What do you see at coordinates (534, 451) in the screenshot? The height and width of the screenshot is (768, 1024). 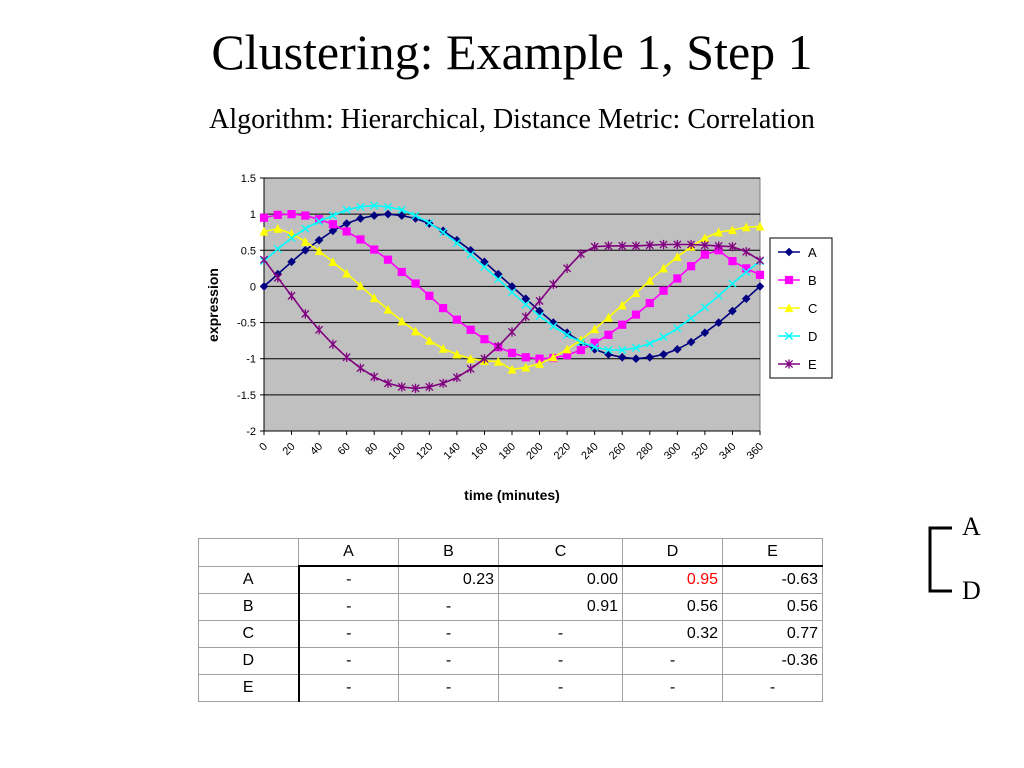 I see `x-tick-label: 200` at bounding box center [534, 451].